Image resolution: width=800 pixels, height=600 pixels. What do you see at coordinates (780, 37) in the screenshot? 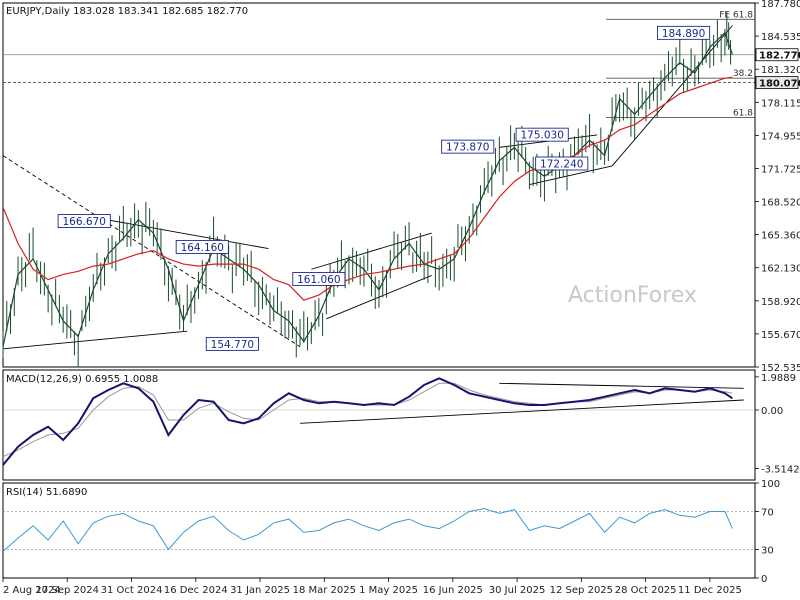
I see `price-y-tick-label: 184.535` at bounding box center [780, 37].